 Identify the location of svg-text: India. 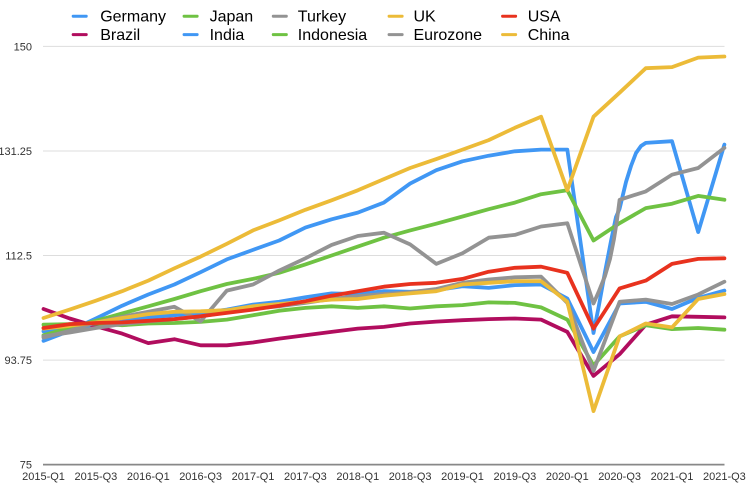
(227, 35).